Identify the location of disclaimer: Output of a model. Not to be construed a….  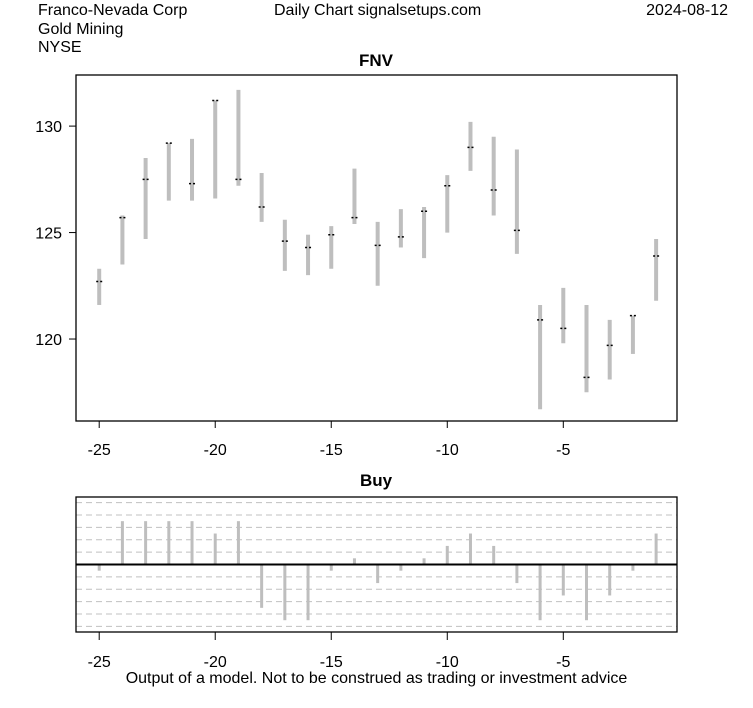
(376, 678).